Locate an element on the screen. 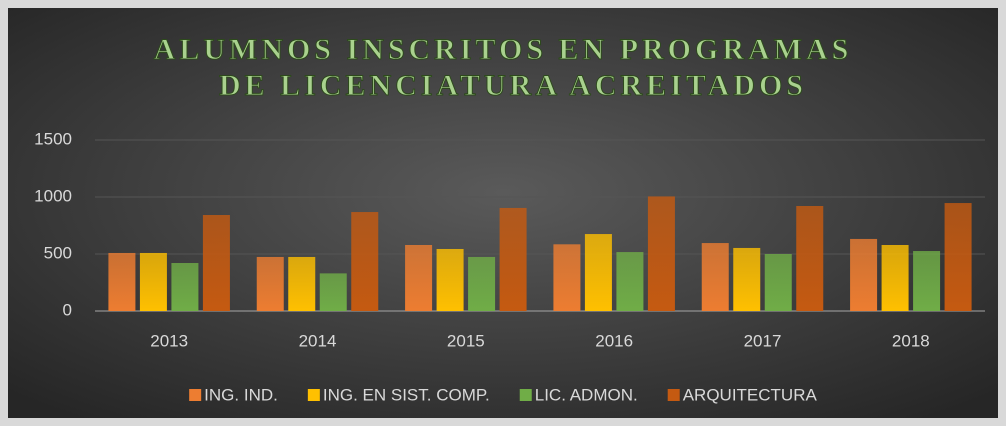 This screenshot has height=426, width=1006. chart-title: ALUMNOS INSCRITOS EN PROGRAMAS is located at coordinates (503, 49).